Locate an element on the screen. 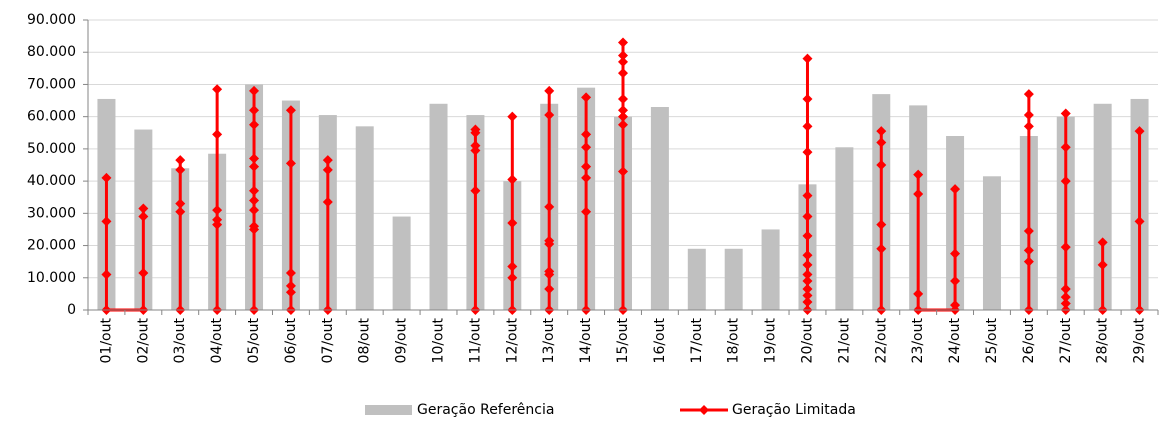  x-tick-label: 21/out is located at coordinates (844, 340).